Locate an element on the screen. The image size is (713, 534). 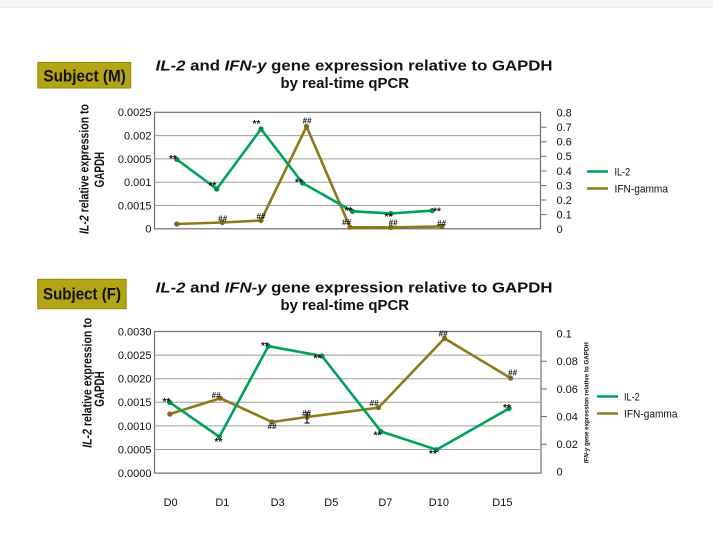
svg-text: 0.02 is located at coordinates (567, 445).